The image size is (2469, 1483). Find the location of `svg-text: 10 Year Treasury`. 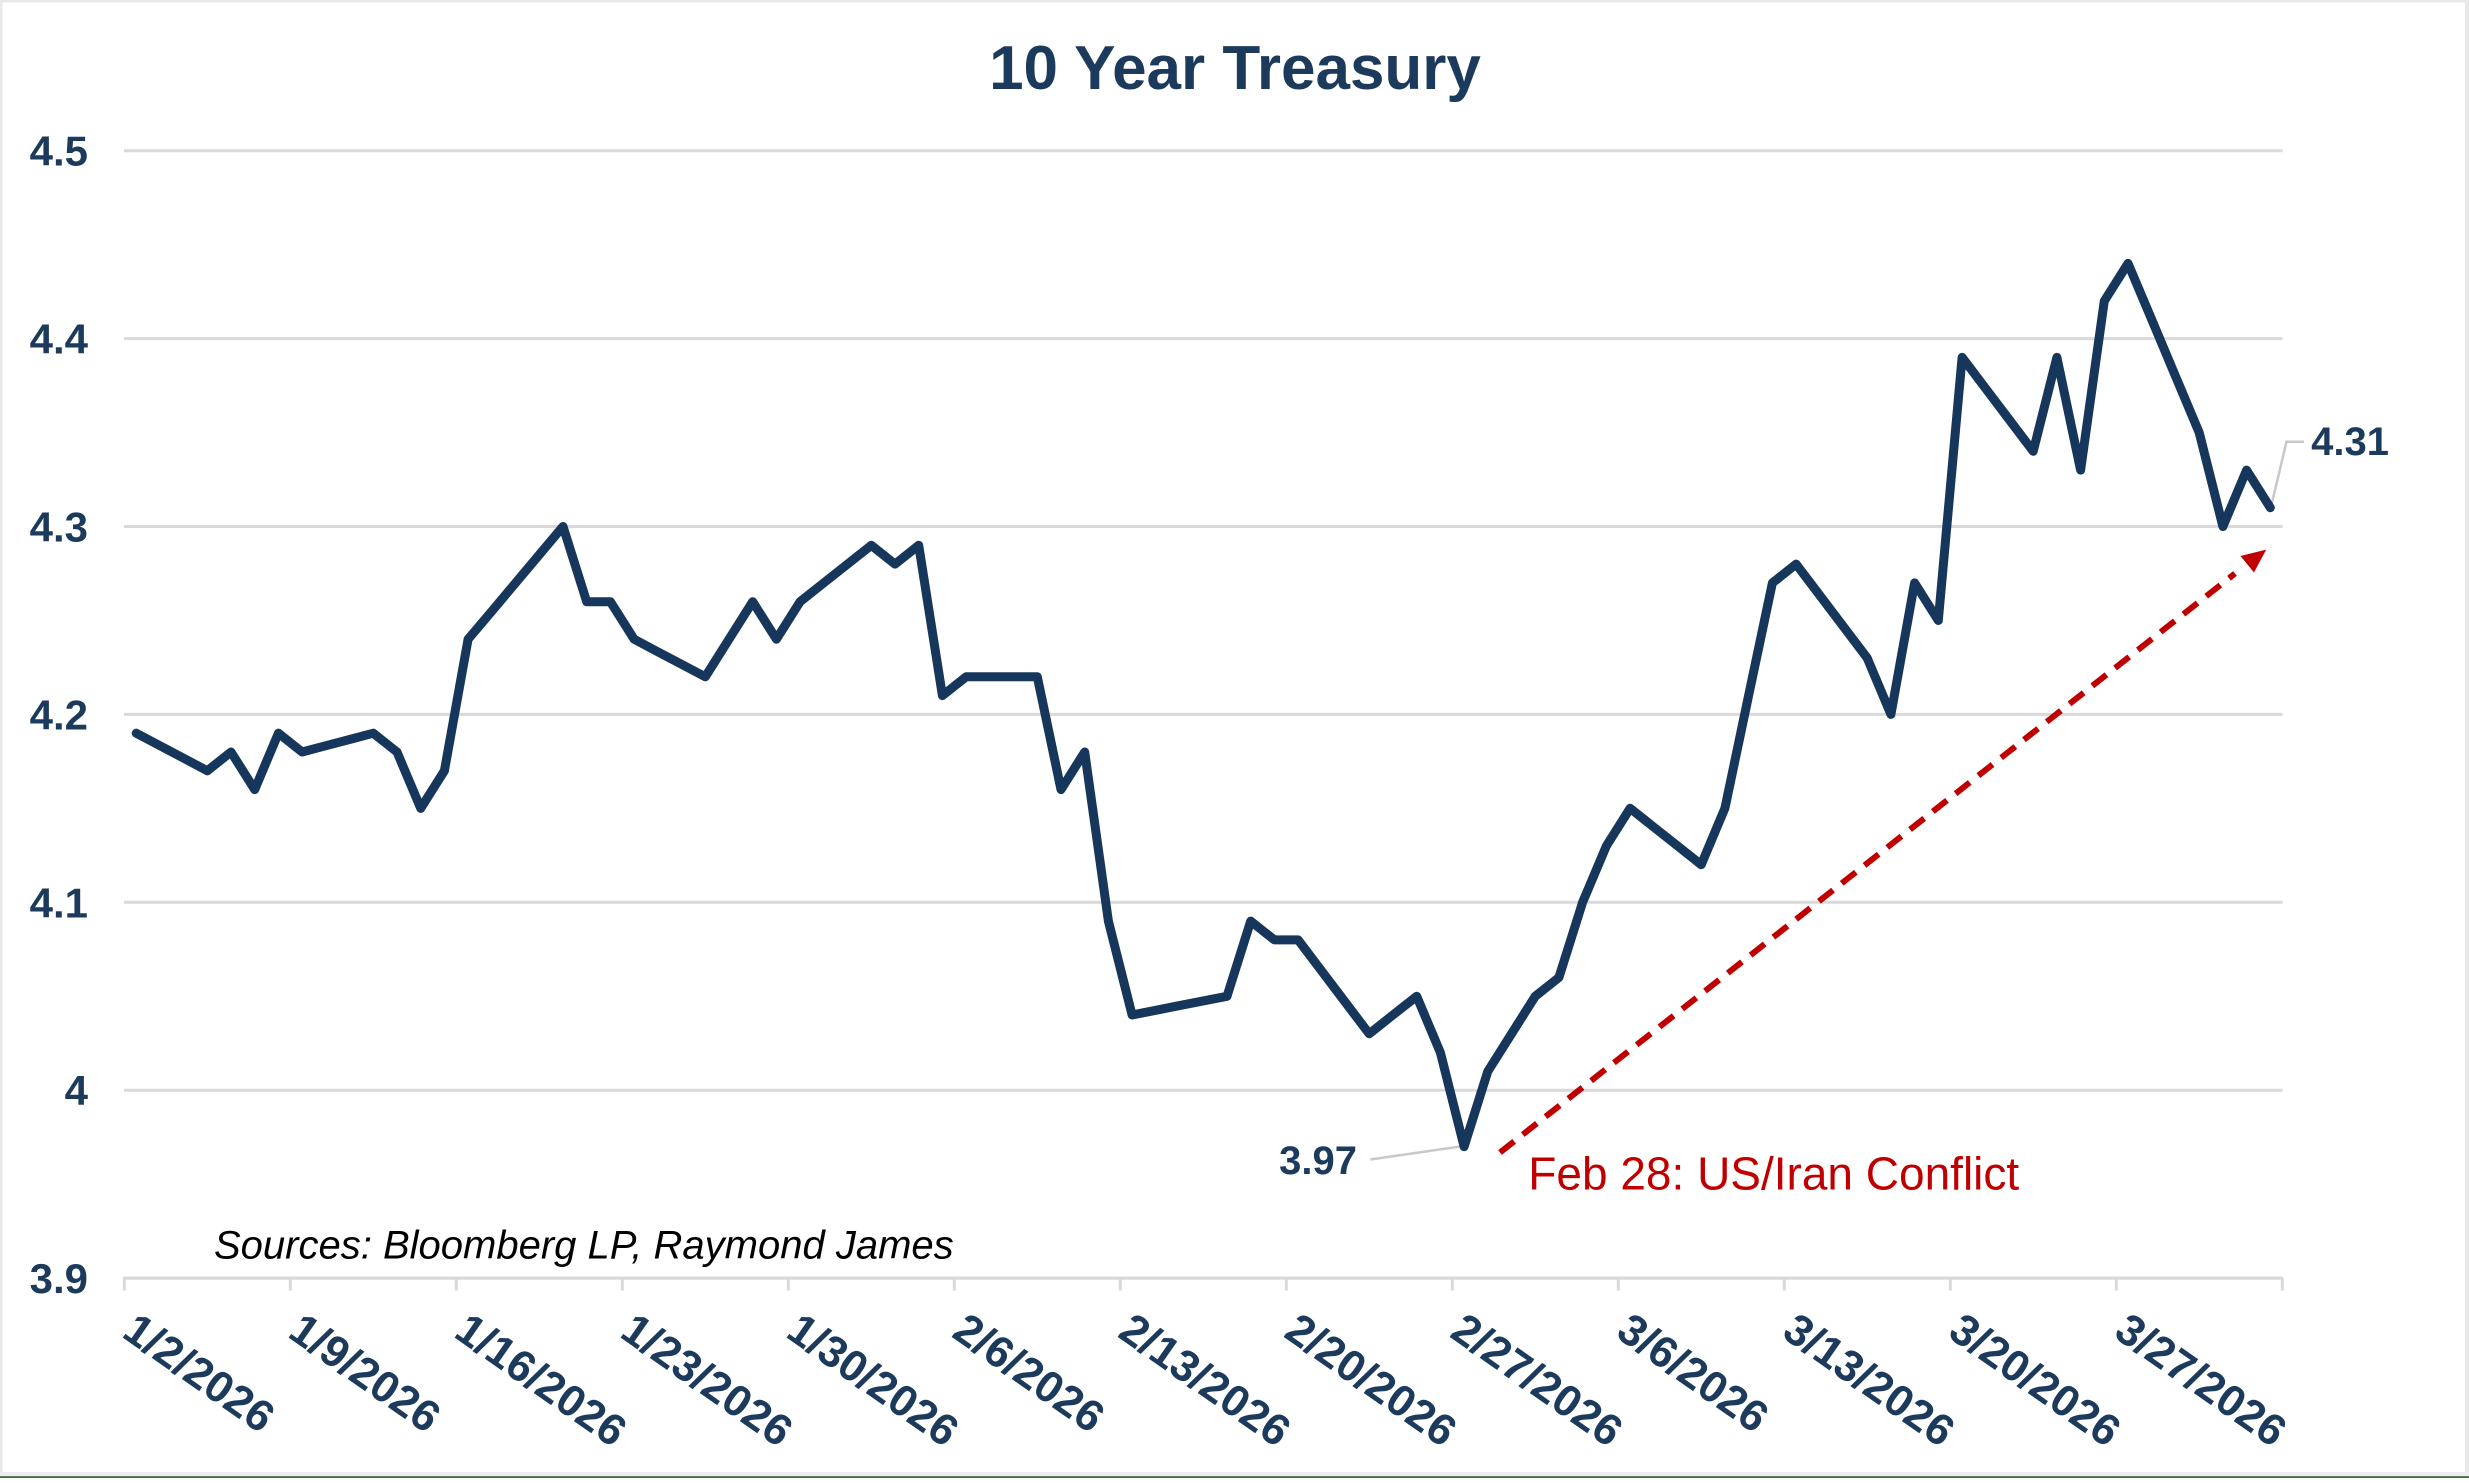

svg-text: 10 Year Treasury is located at coordinates (1235, 68).